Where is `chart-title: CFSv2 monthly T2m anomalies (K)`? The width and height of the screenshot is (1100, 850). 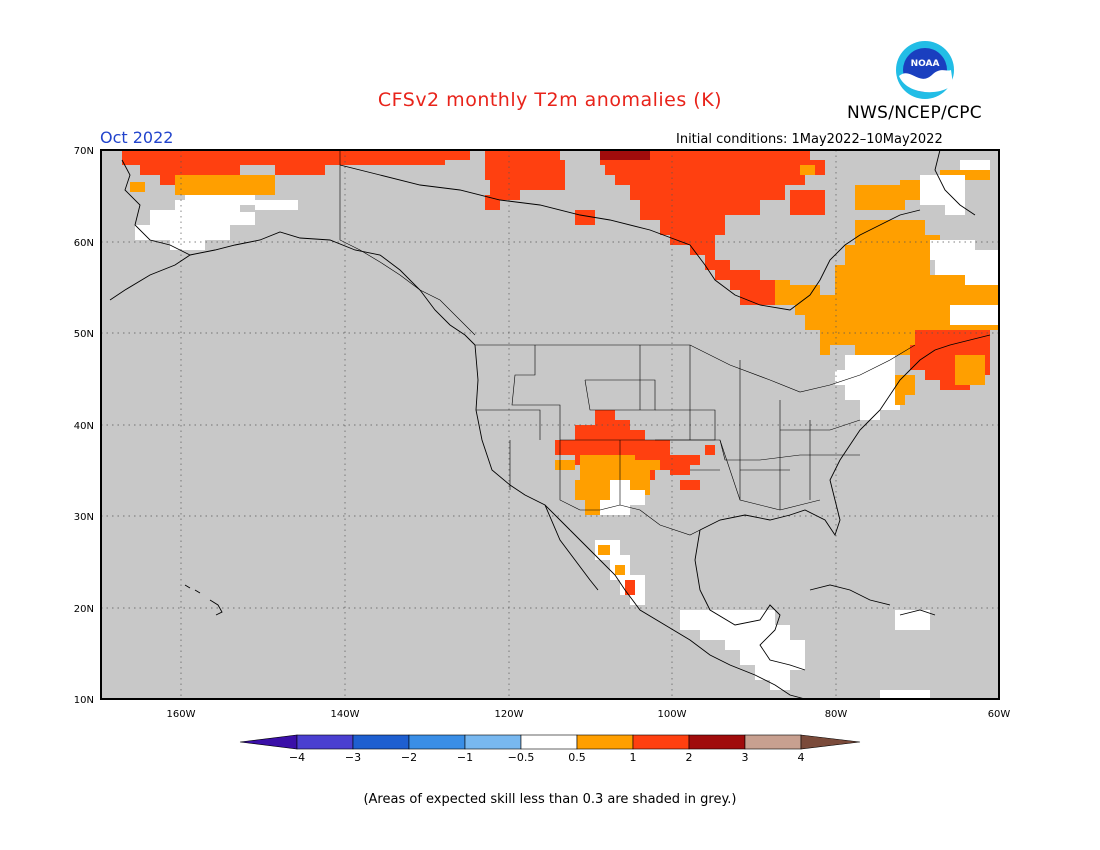 chart-title: CFSv2 monthly T2m anomalies (K) is located at coordinates (550, 100).